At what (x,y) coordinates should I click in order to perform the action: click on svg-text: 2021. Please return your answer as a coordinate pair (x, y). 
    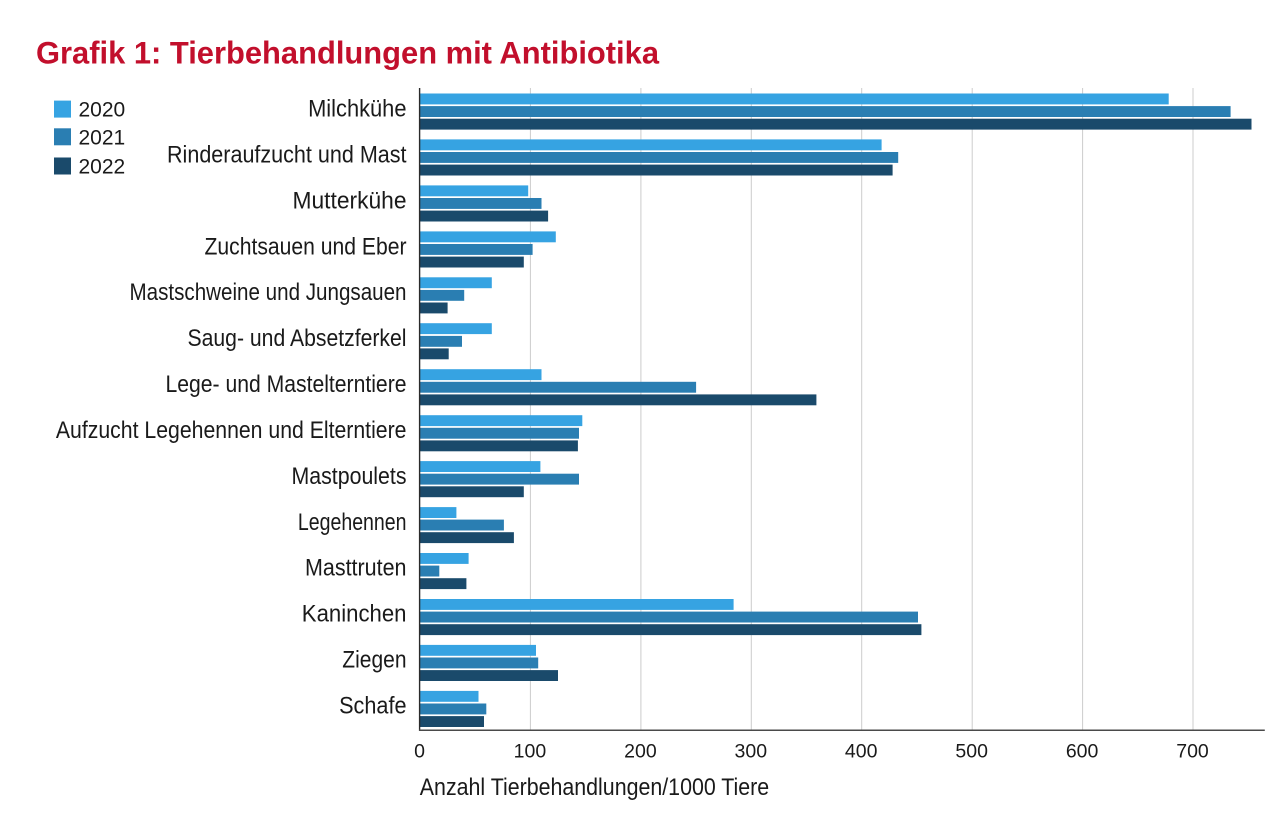
    Looking at the image, I should click on (102, 137).